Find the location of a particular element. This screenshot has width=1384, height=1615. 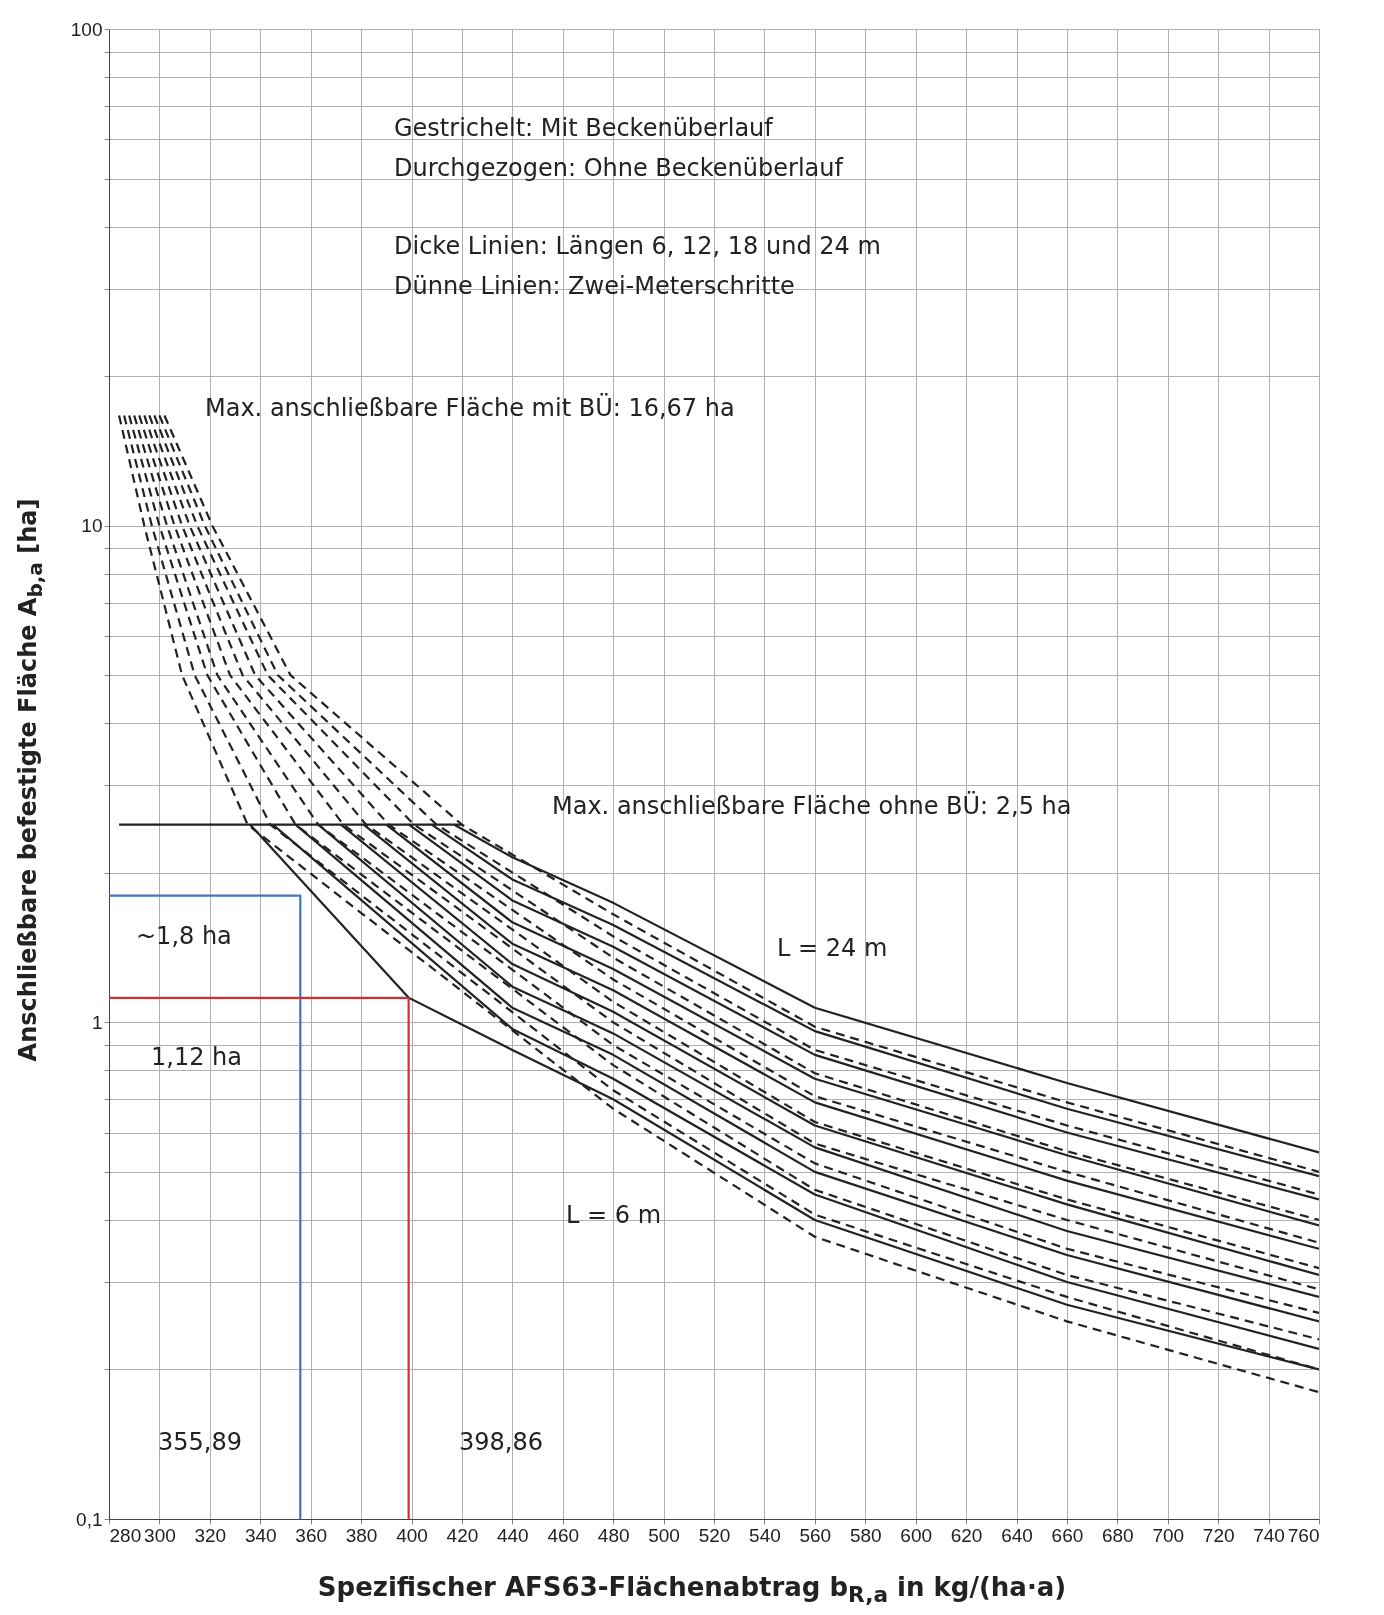

x-tick-label: 580 is located at coordinates (865, 1535).